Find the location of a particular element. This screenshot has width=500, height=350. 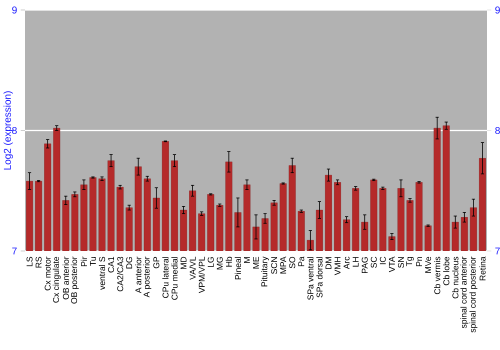

x-tick-label: Cb nucleus is located at coordinates (455, 277).